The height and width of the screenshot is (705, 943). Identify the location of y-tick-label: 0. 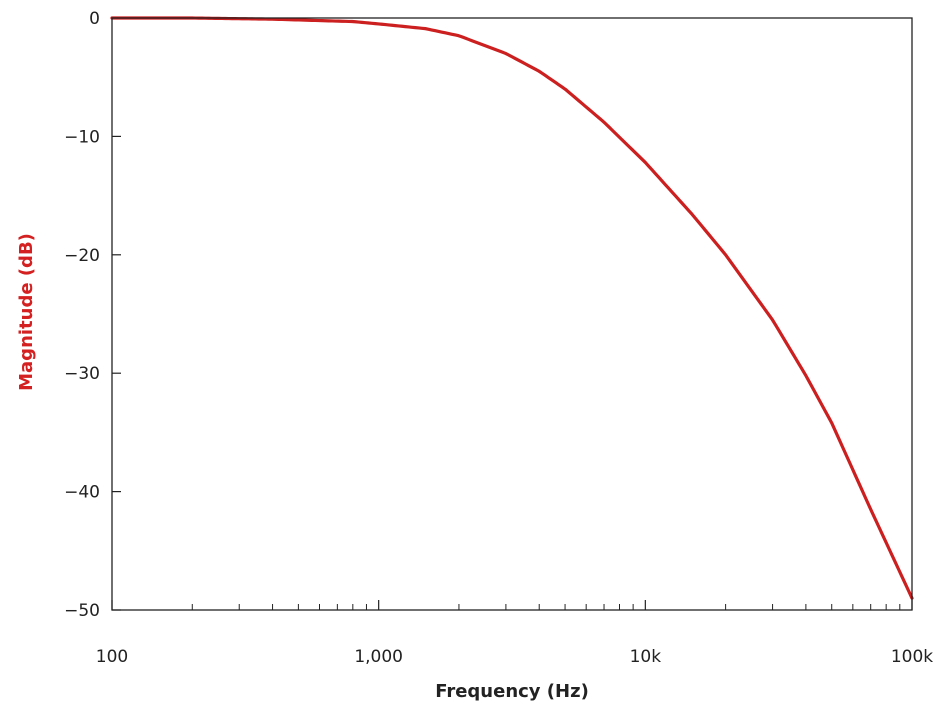
(94, 19).